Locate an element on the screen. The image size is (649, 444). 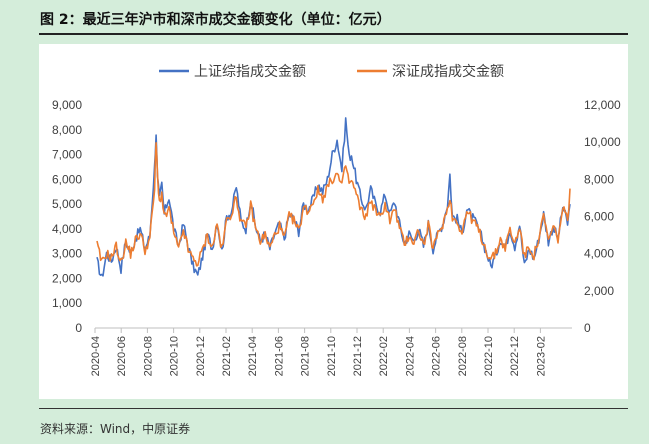
x-tick-label: 2020-10 is located at coordinates (175, 356).